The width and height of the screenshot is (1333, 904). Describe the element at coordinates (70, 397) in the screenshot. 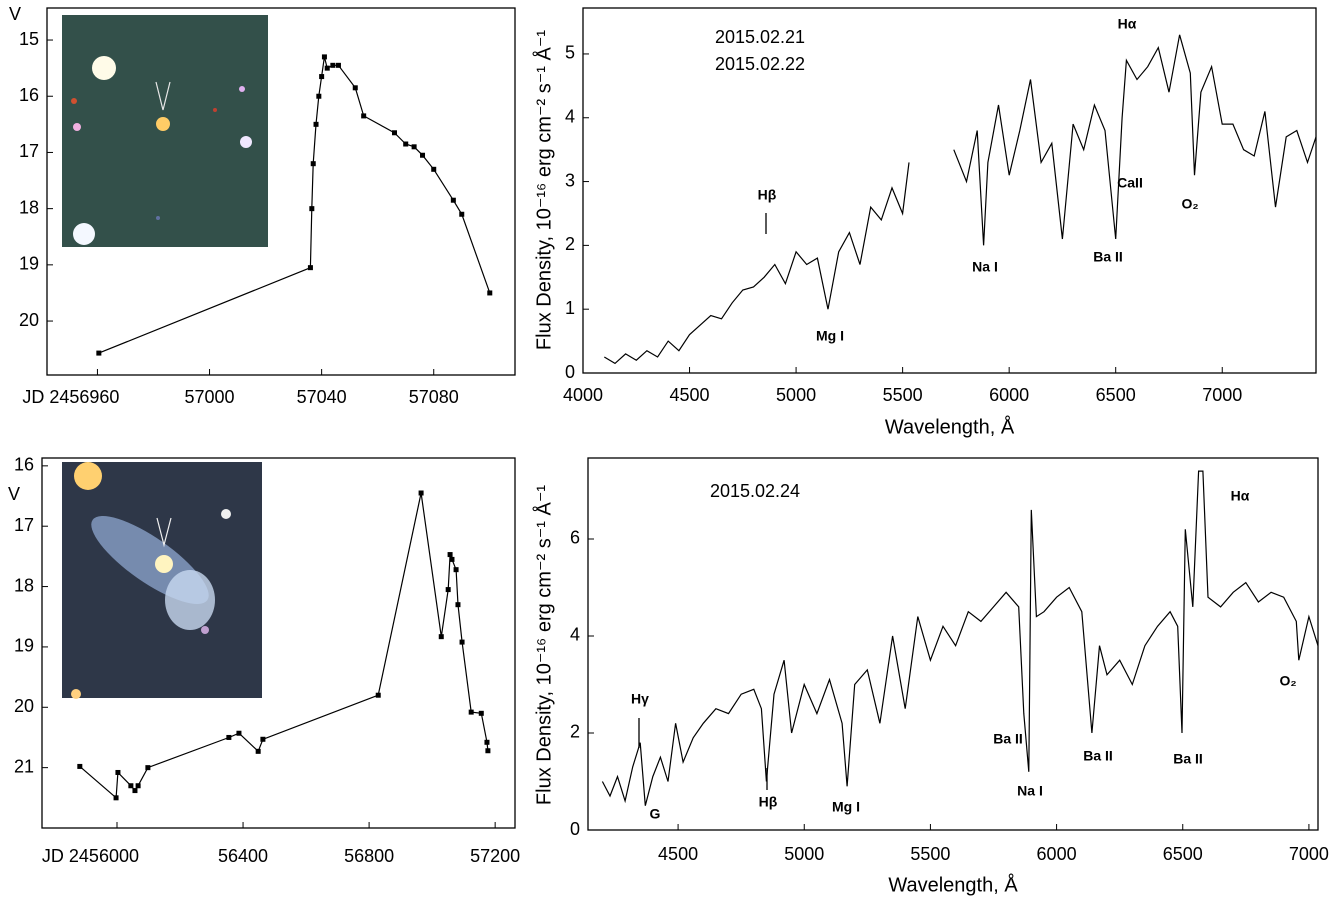

I see `x-tick-label: JD 2456960` at that location.